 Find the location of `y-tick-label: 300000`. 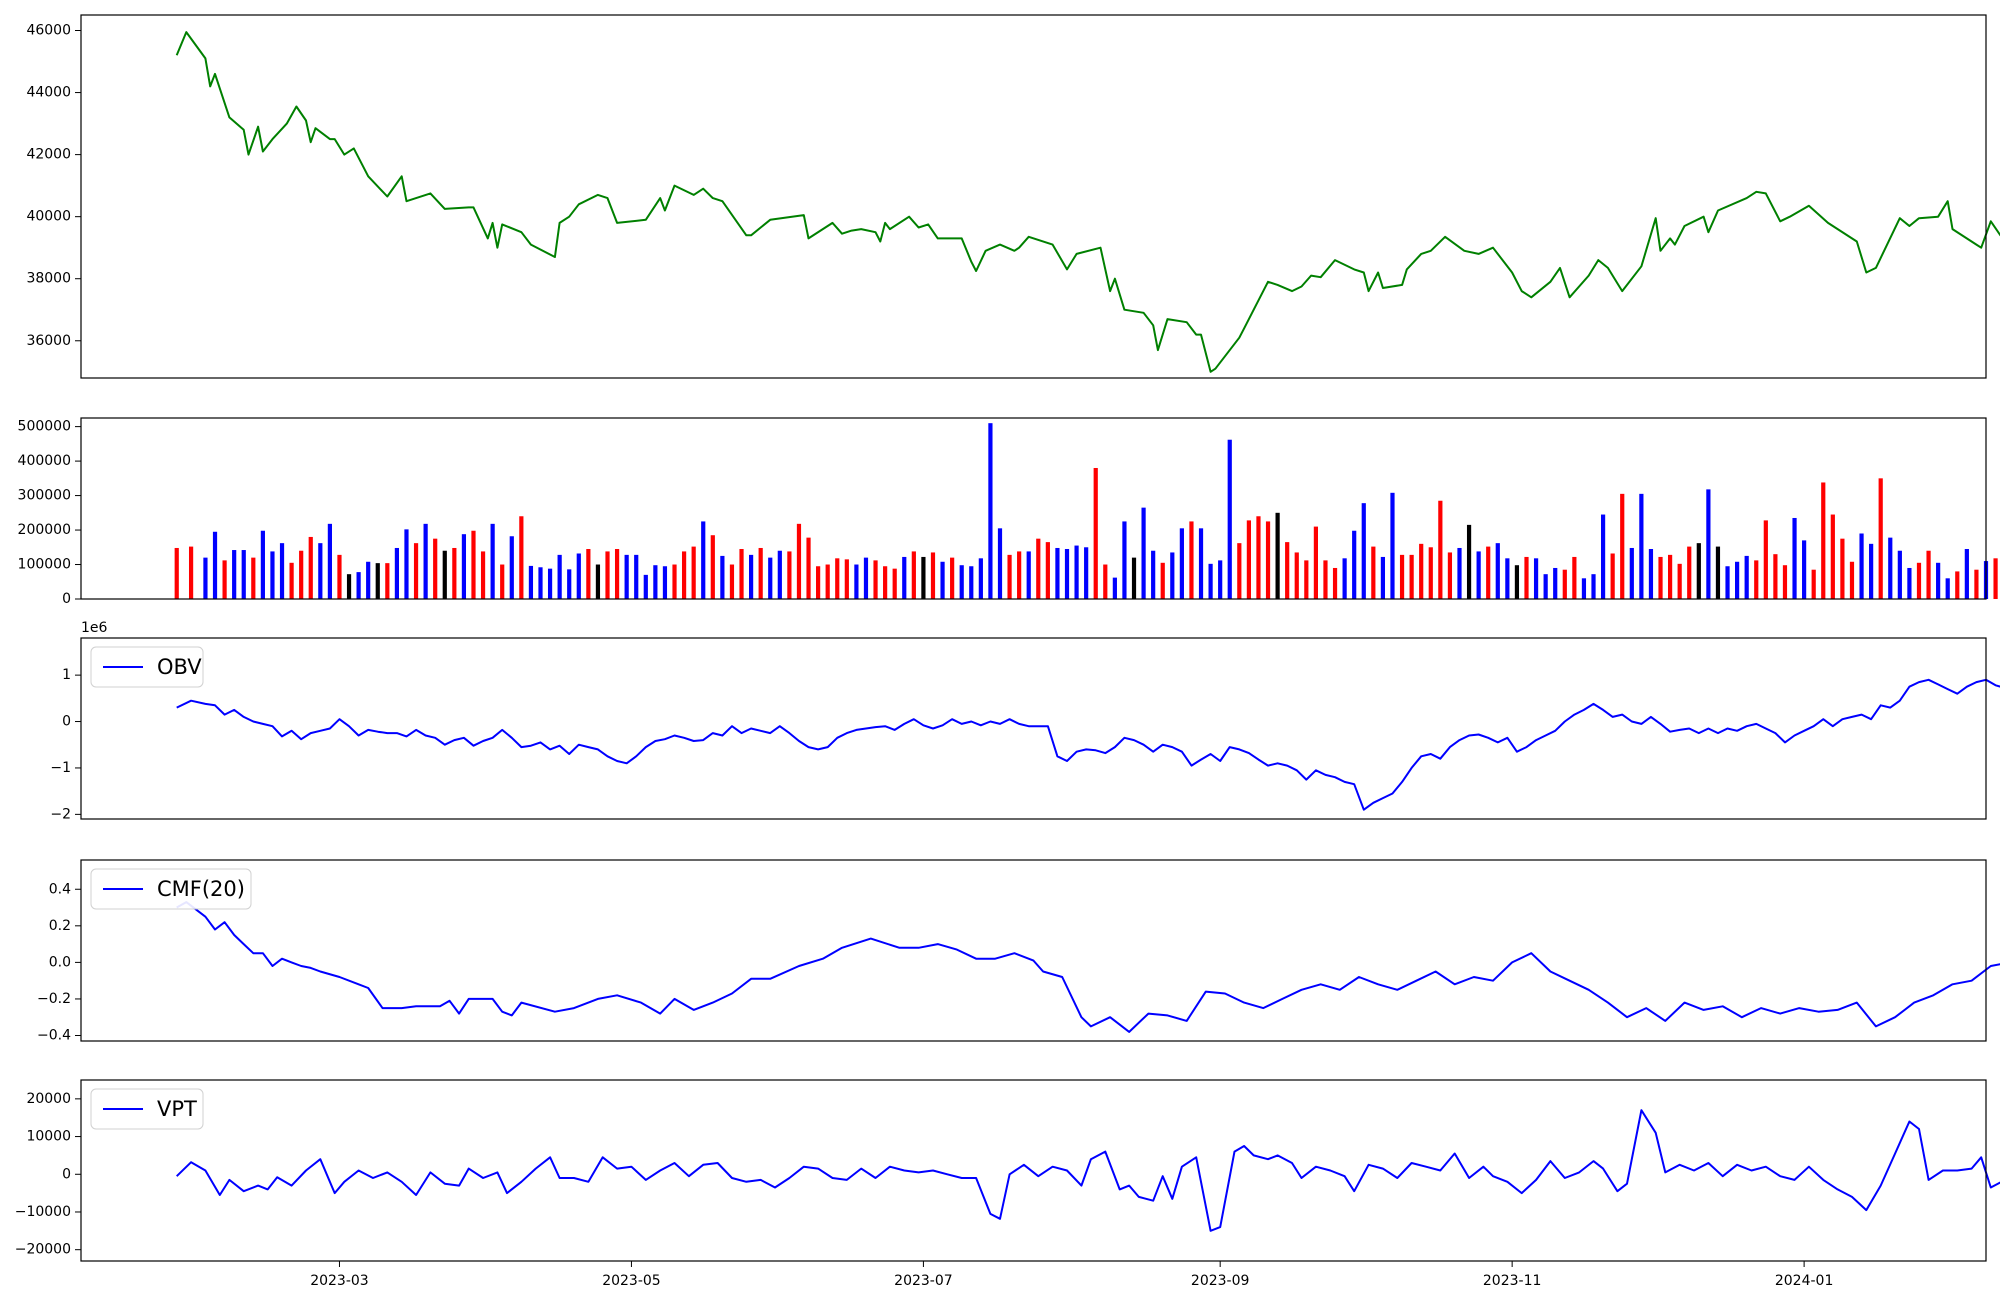

y-tick-label: 300000 is located at coordinates (44, 496).